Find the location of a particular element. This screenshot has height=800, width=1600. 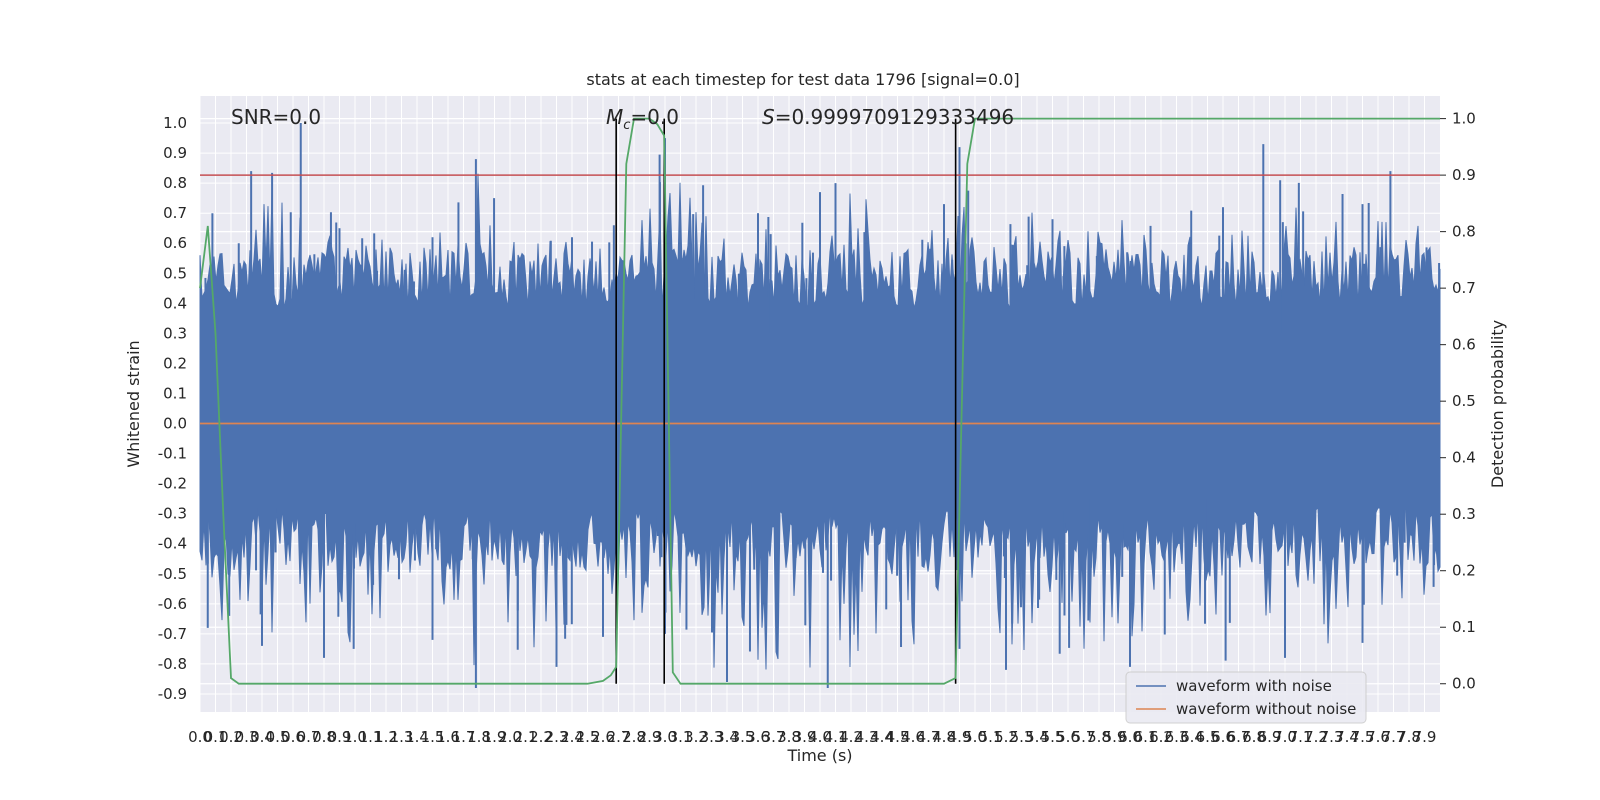

y-tick-label: 0.2 is located at coordinates (175, 363).